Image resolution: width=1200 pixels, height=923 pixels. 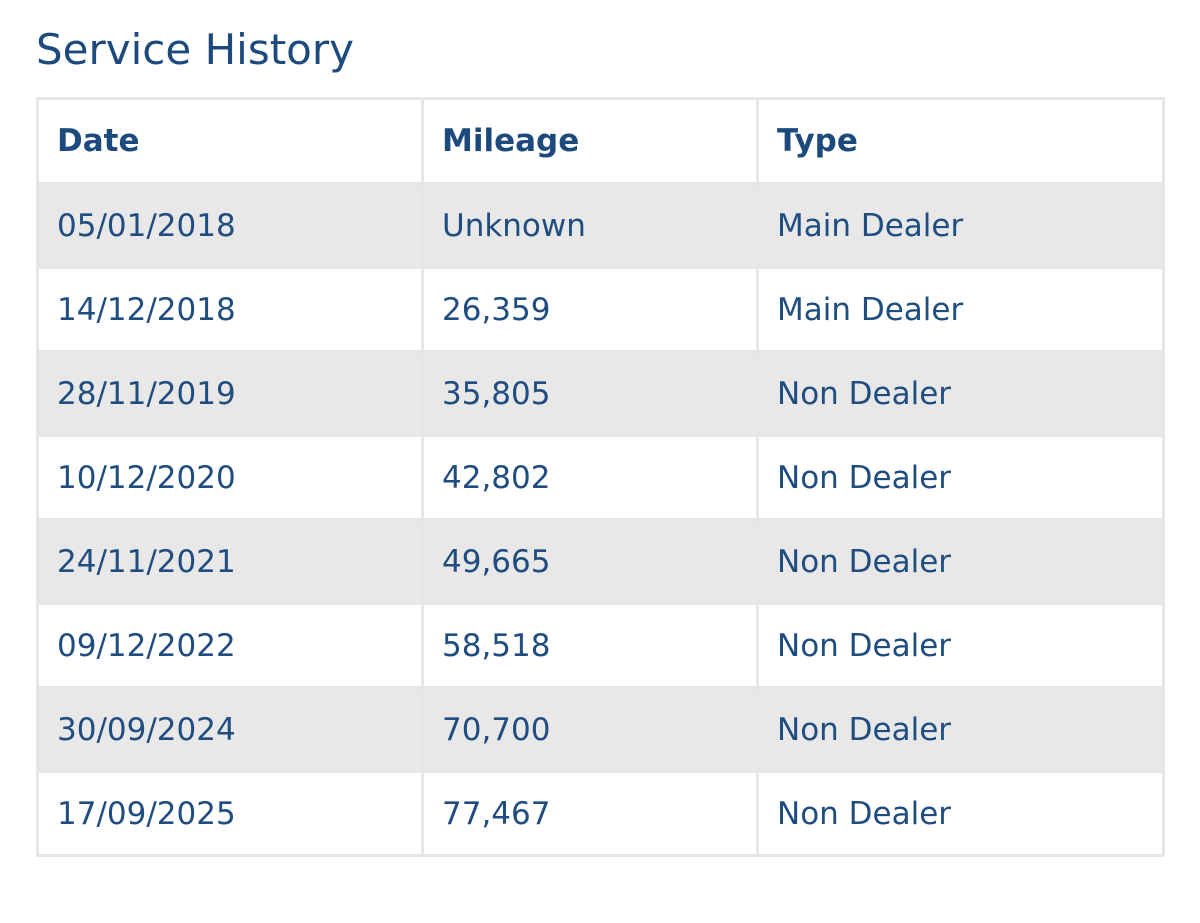 I want to click on table-cell: 28/11/2019, so click(x=230, y=393).